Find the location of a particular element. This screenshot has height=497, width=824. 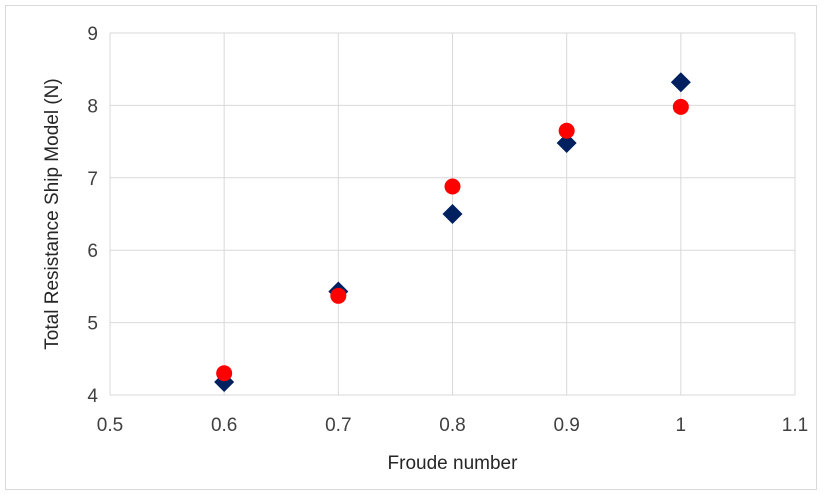

x-tick-label: 1.1 is located at coordinates (795, 425).